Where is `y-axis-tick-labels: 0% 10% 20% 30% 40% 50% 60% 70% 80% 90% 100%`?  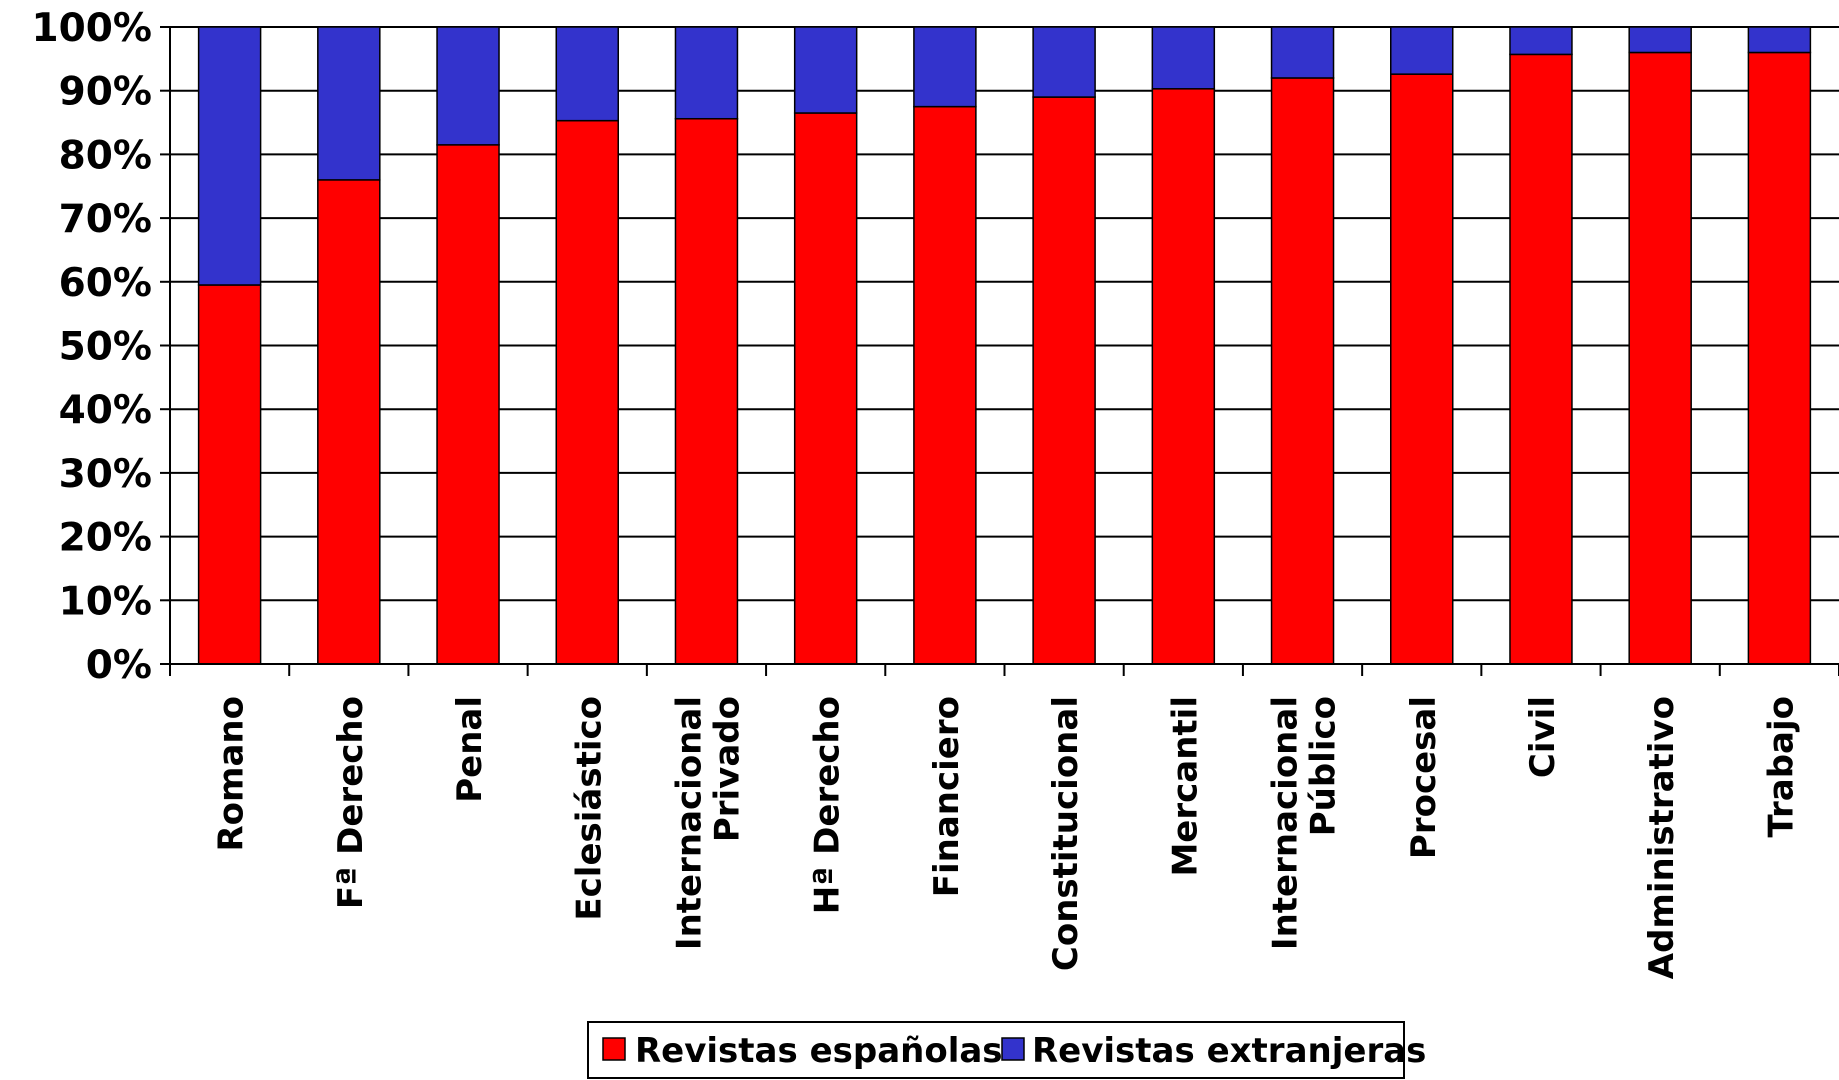
y-axis-tick-labels: 0% 10% 20% 30% 40% 50% 60% 70% 80% 90% 100% is located at coordinates (92, 347).